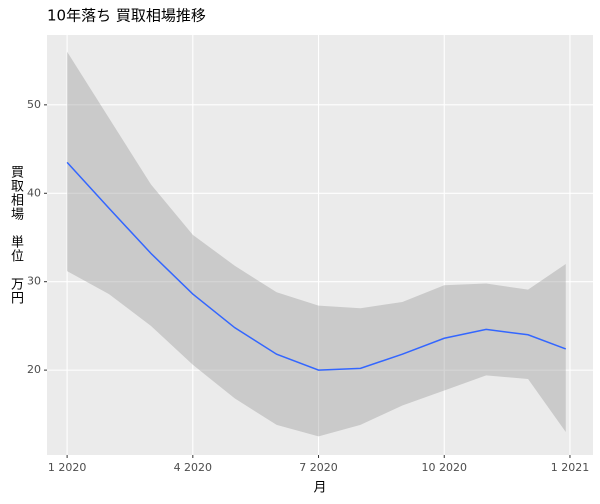 This screenshot has height=504, width=600. I want to click on x-axis-label: 月, so click(319, 488).